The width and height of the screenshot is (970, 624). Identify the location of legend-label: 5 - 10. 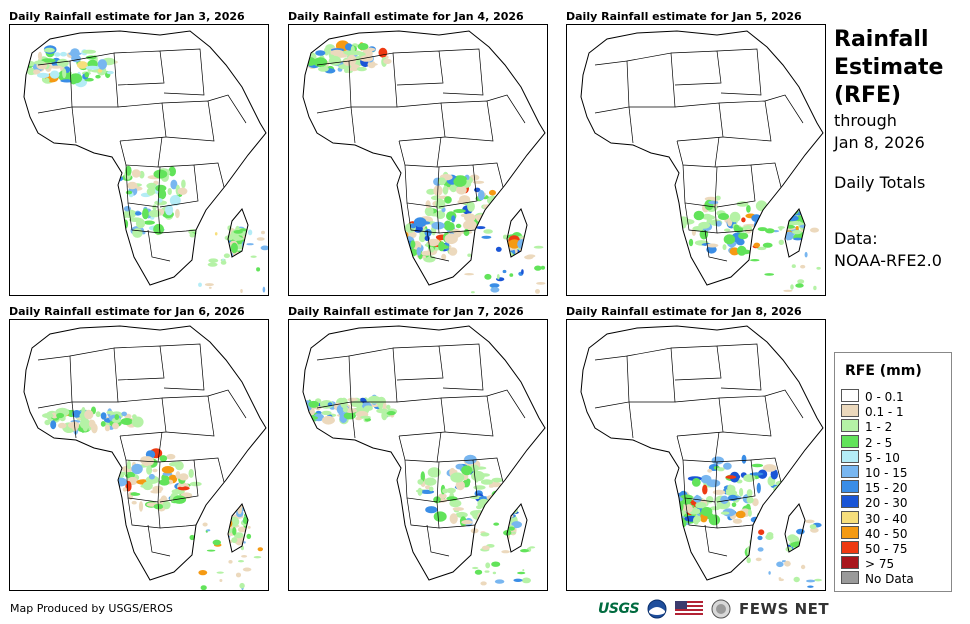
(882, 457).